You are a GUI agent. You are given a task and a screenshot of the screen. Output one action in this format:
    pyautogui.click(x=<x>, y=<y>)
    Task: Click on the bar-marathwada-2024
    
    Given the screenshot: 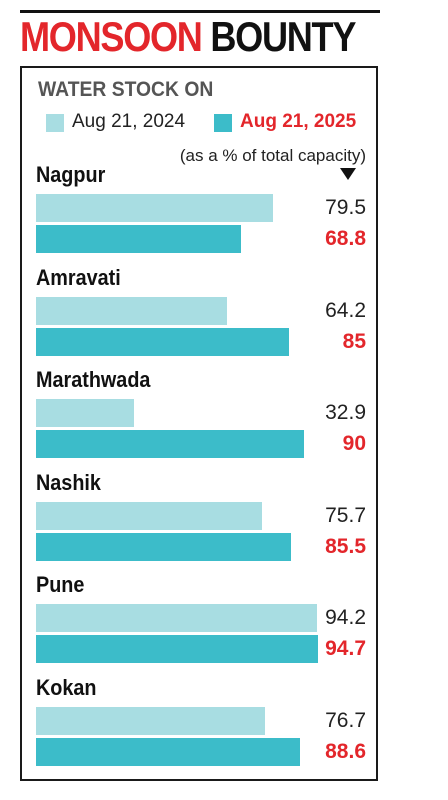 What is the action you would take?
    pyautogui.click(x=85, y=413)
    